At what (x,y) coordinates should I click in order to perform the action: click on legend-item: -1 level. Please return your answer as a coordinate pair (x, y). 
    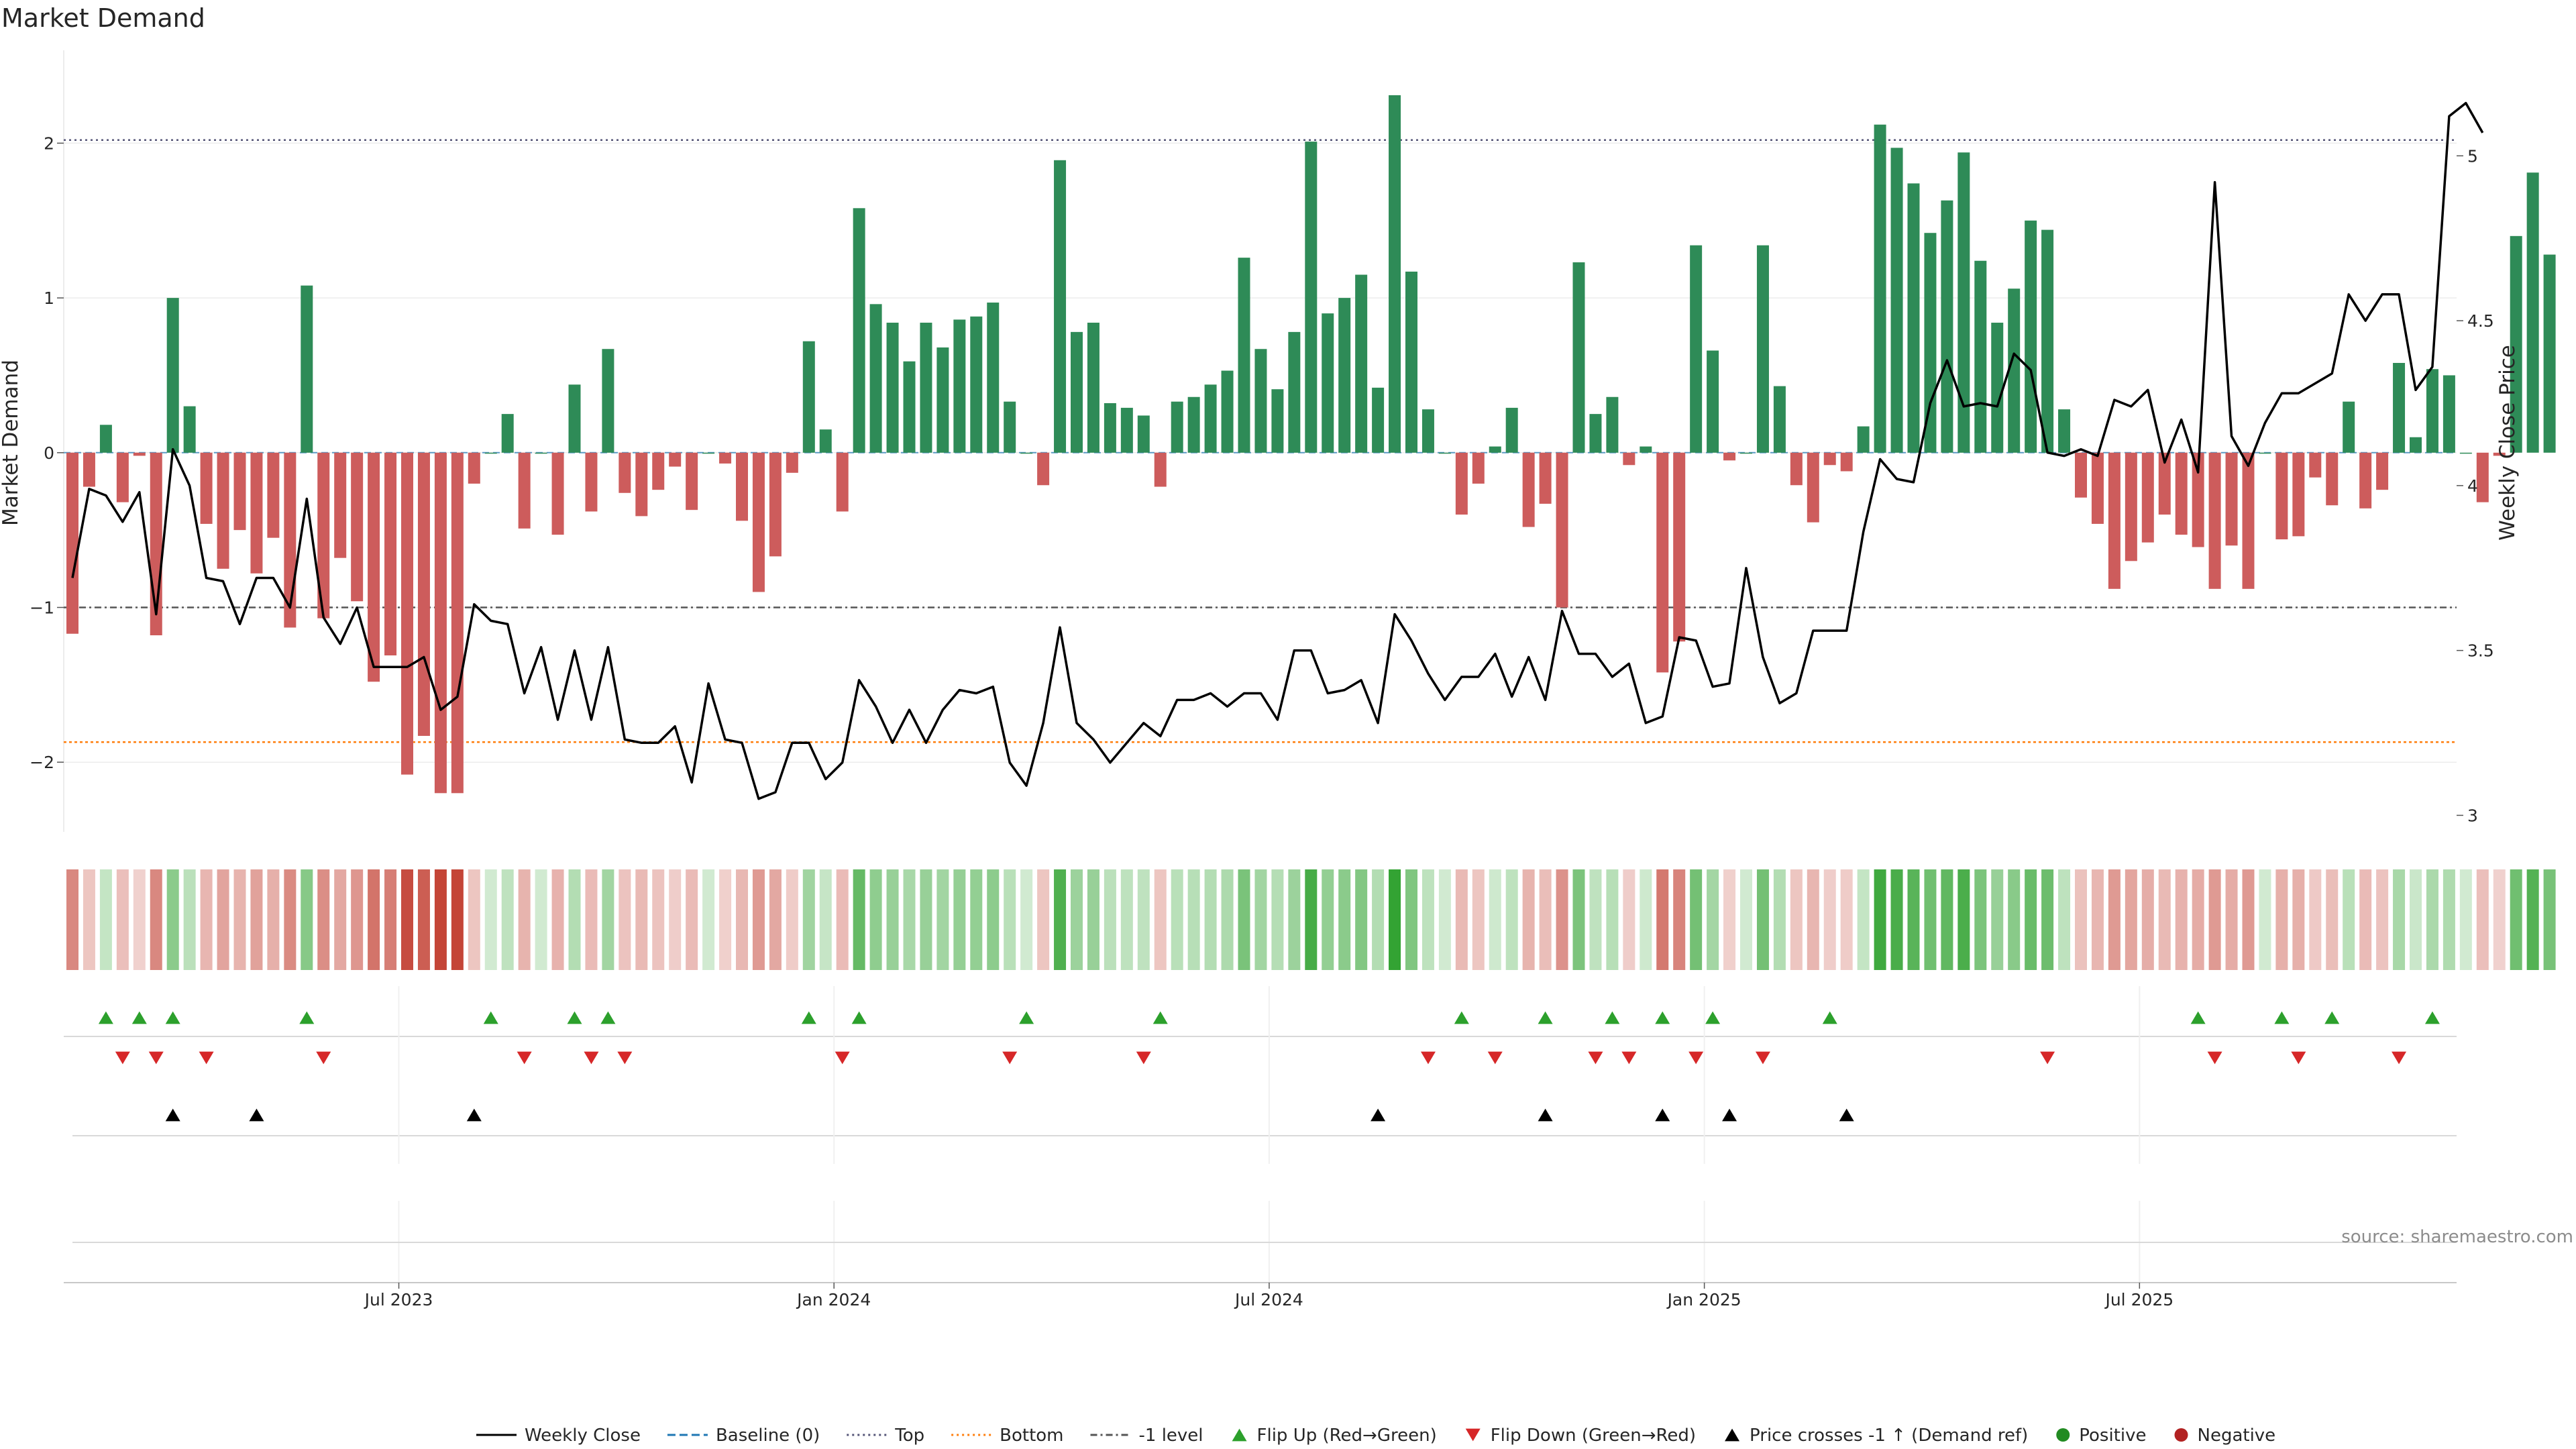
    Looking at the image, I should click on (1146, 1436).